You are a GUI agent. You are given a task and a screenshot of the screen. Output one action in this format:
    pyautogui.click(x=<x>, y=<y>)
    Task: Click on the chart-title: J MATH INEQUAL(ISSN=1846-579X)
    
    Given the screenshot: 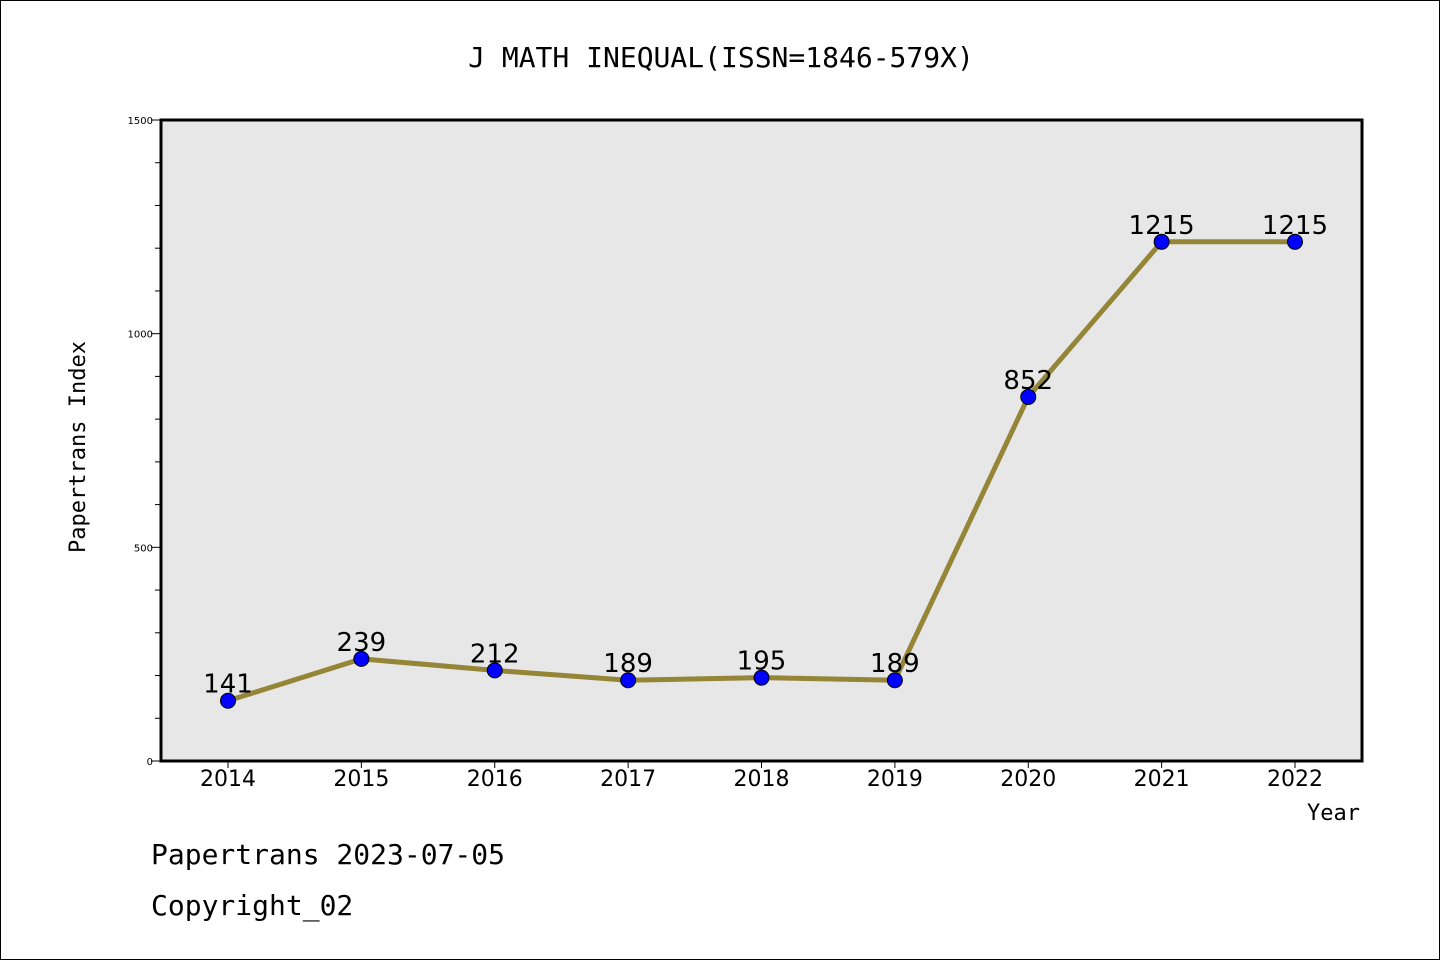 What is the action you would take?
    pyautogui.click(x=721, y=57)
    